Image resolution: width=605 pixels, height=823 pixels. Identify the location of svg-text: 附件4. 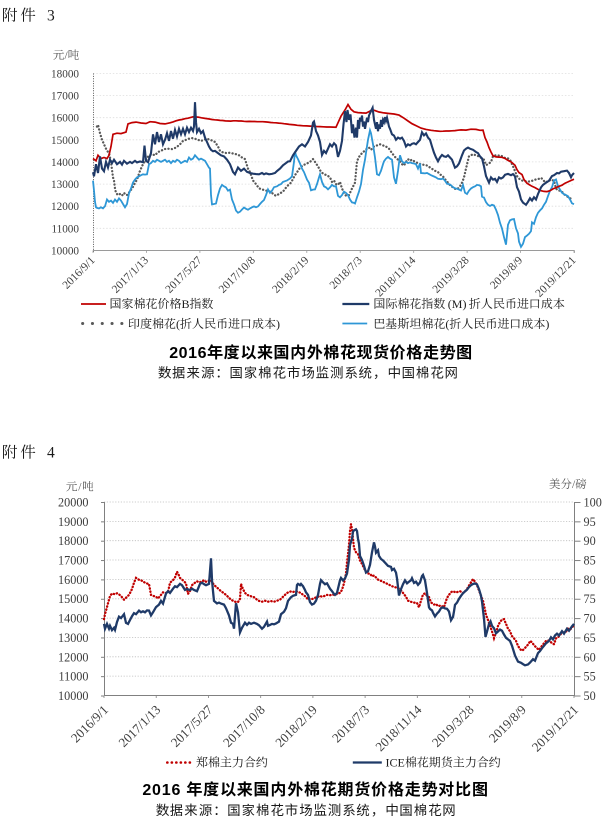
(28, 453).